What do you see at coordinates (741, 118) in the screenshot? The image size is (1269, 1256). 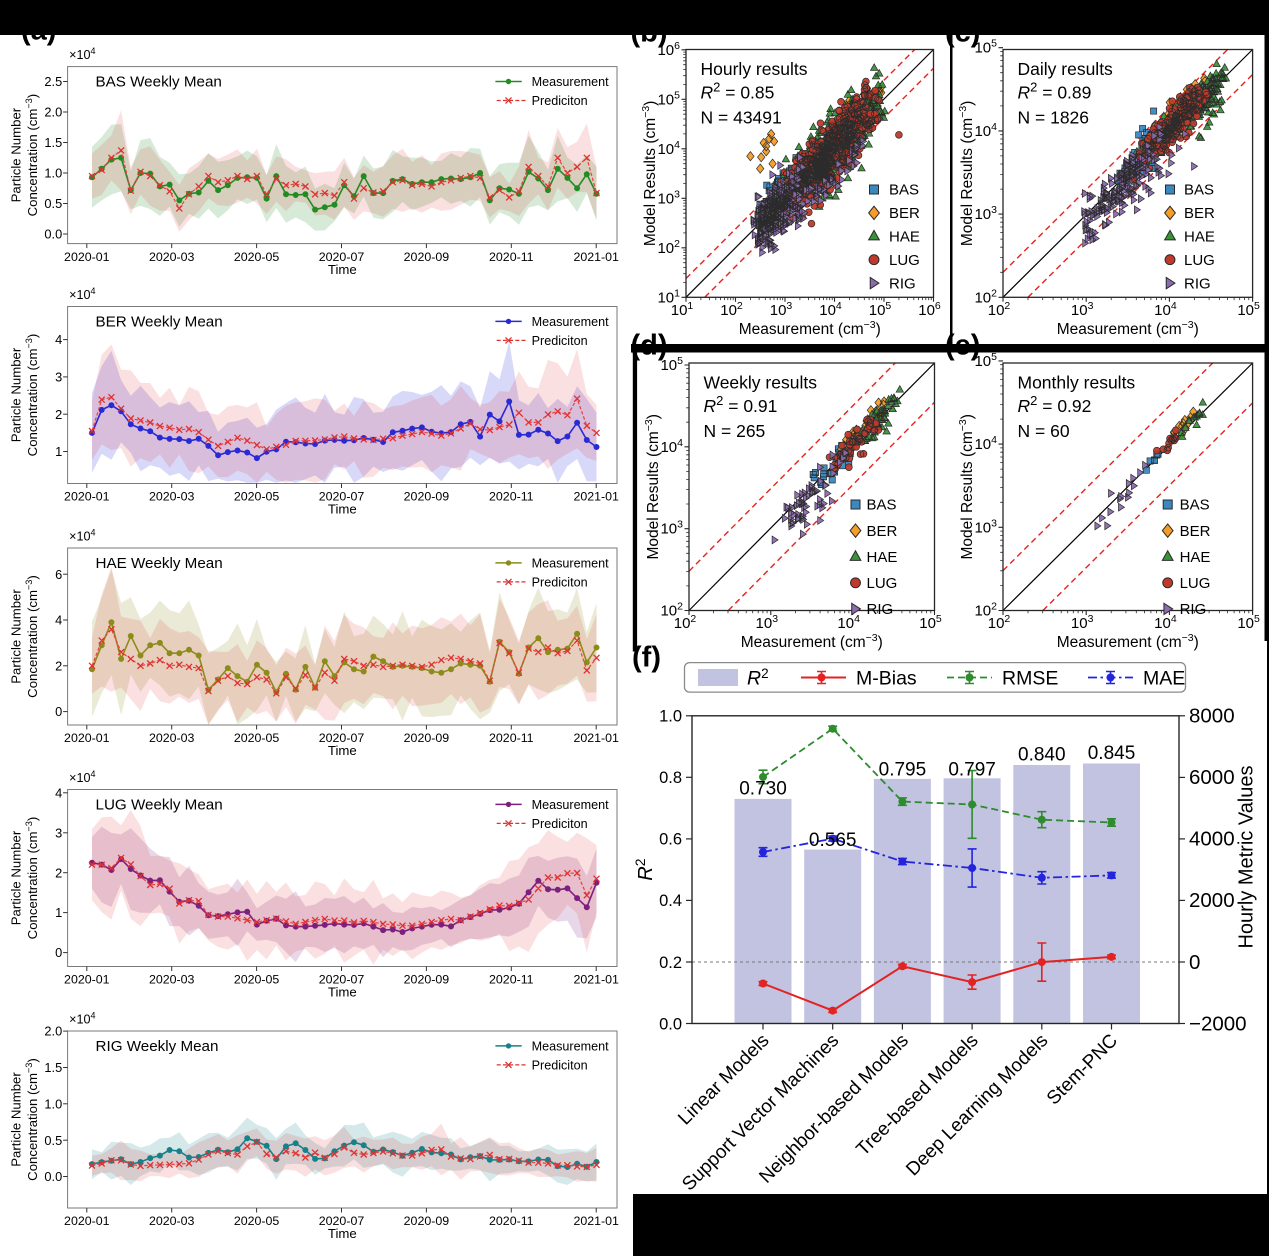 I see `svg-text: N = 43491` at bounding box center [741, 118].